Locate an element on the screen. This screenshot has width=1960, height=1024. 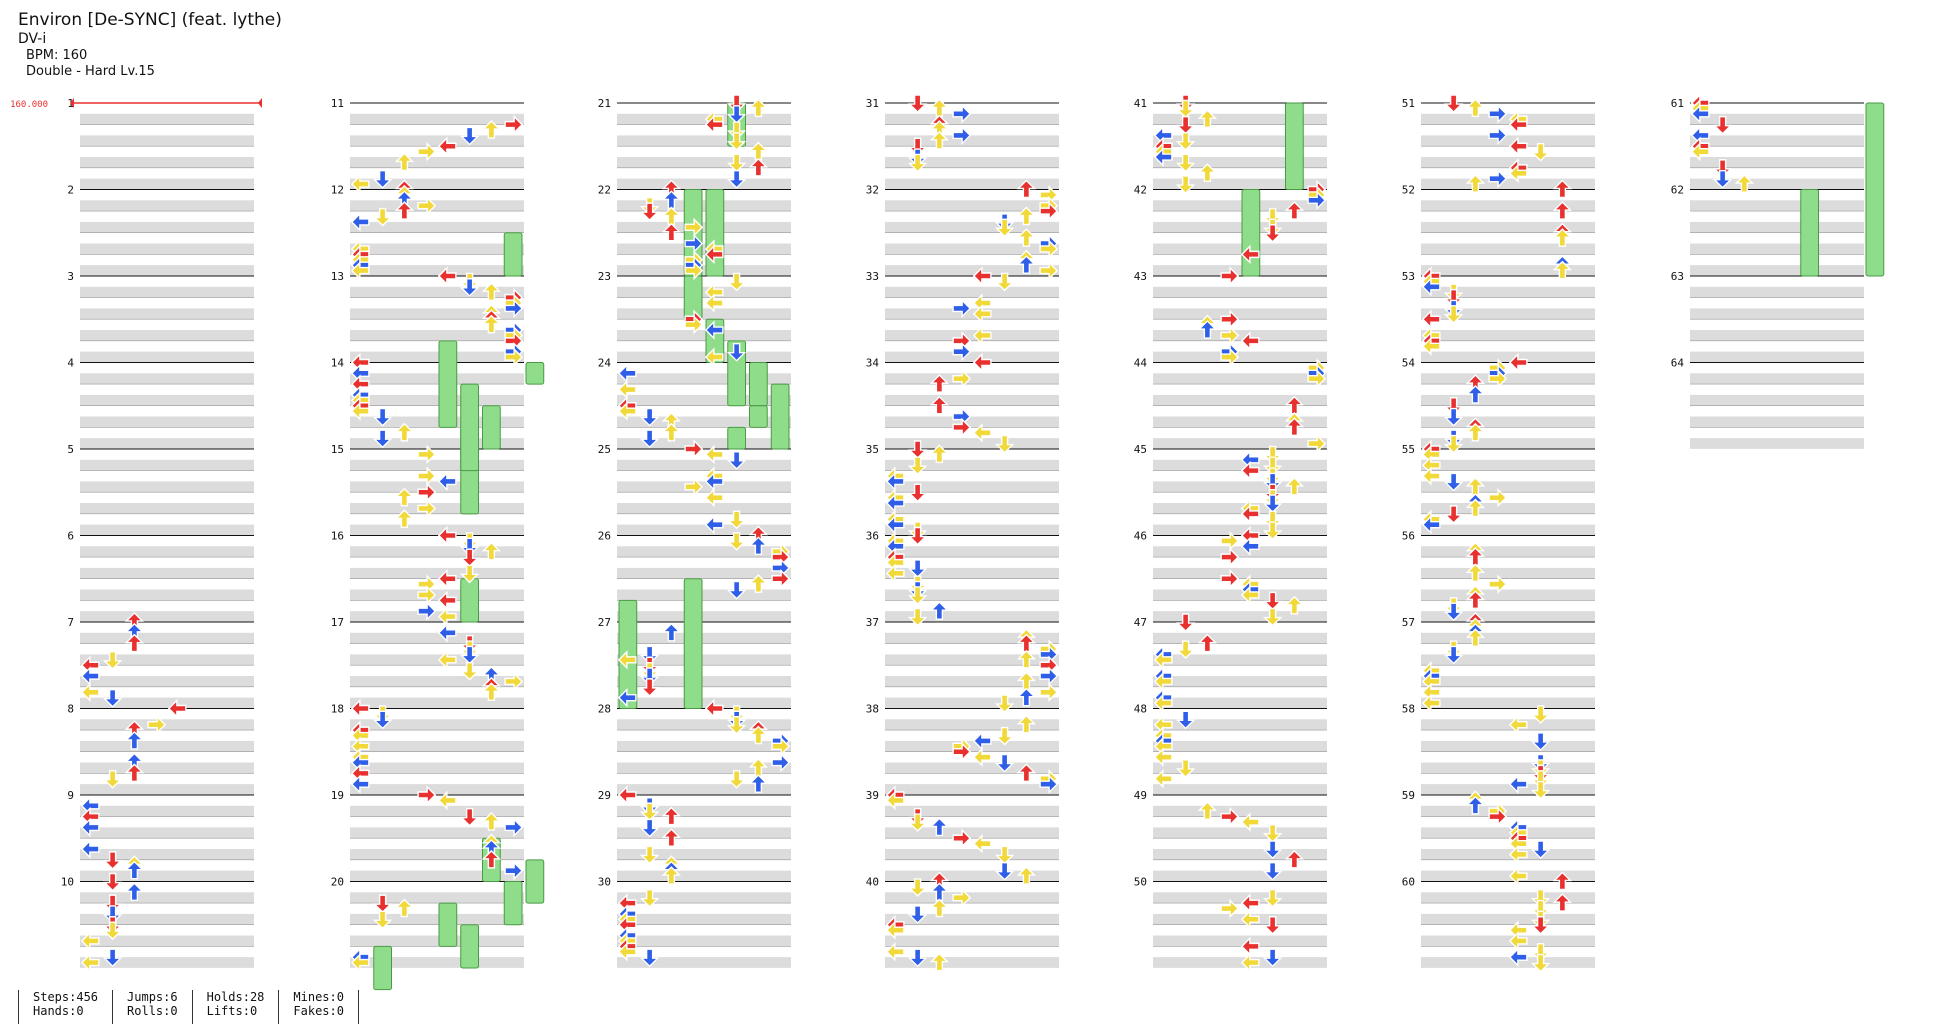
measure-number: 26 is located at coordinates (604, 536).